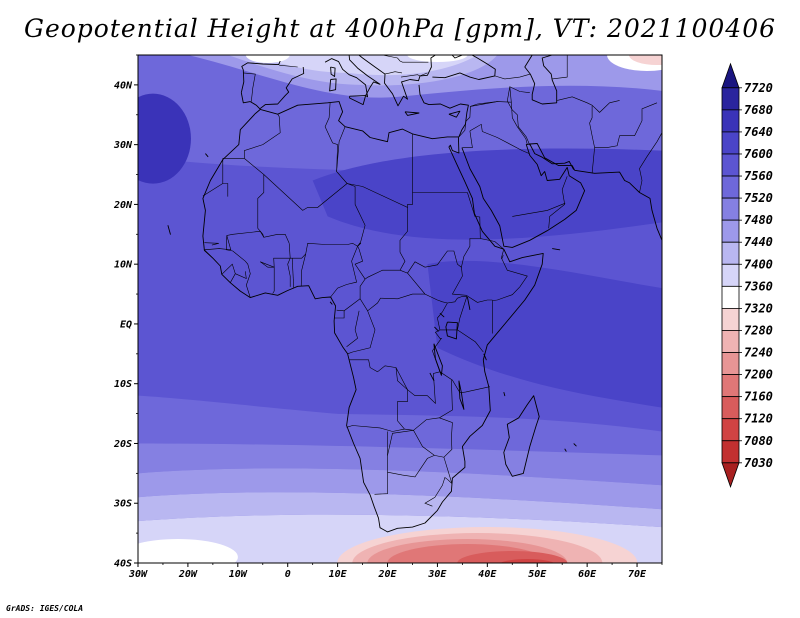  What do you see at coordinates (45, 608) in the screenshot?
I see `credit-label: GrADS: IGES/COLA` at bounding box center [45, 608].